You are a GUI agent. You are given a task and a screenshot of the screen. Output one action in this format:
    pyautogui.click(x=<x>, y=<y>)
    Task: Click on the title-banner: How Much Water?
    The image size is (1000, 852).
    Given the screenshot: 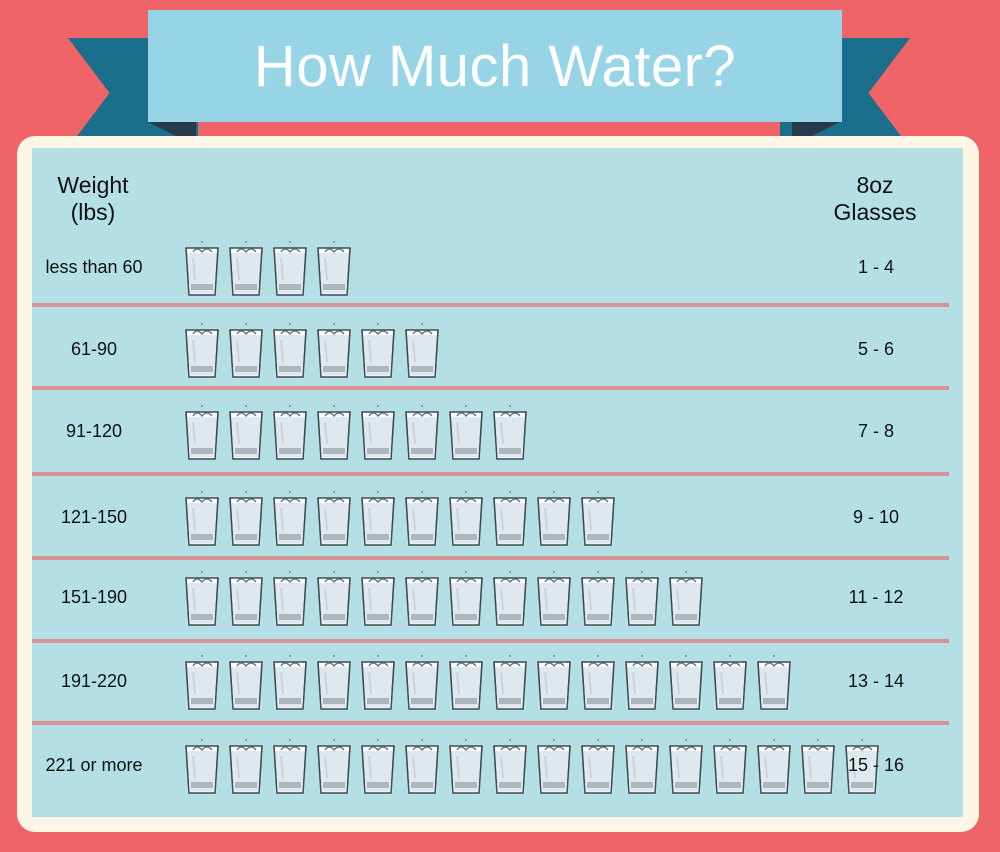 What is the action you would take?
    pyautogui.click(x=495, y=66)
    